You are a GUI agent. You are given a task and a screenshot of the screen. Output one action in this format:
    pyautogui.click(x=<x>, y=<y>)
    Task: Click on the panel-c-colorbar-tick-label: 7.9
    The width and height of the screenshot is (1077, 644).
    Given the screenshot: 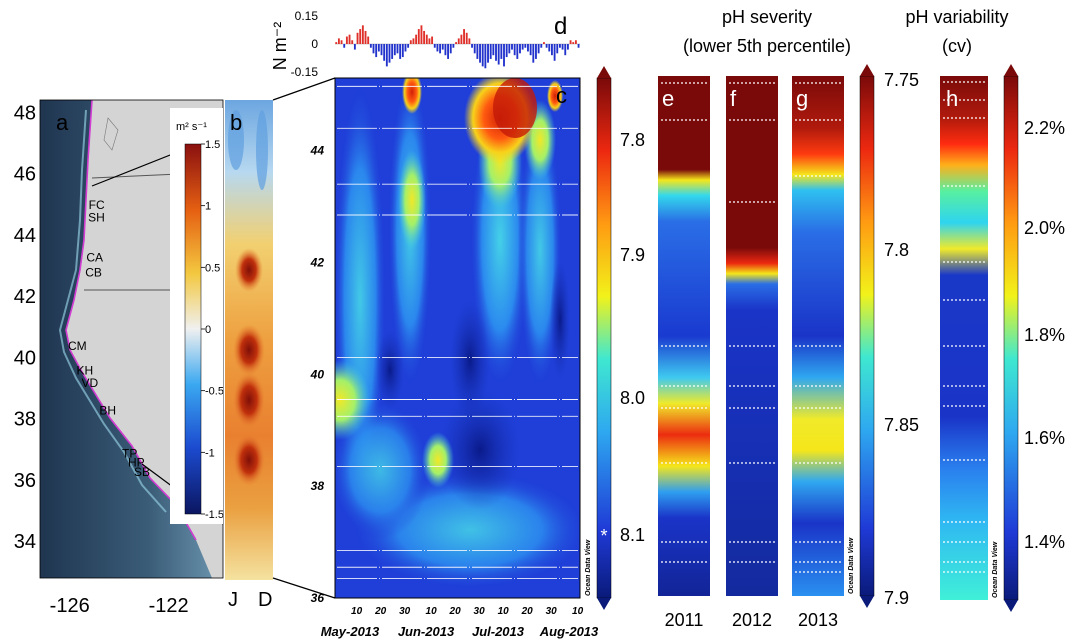 What is the action you would take?
    pyautogui.click(x=632, y=255)
    